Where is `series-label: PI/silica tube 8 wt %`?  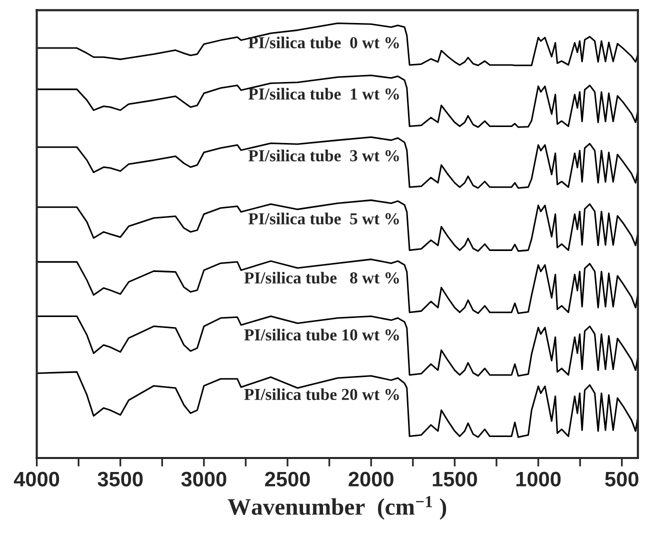
series-label: PI/silica tube 8 wt % is located at coordinates (321, 278).